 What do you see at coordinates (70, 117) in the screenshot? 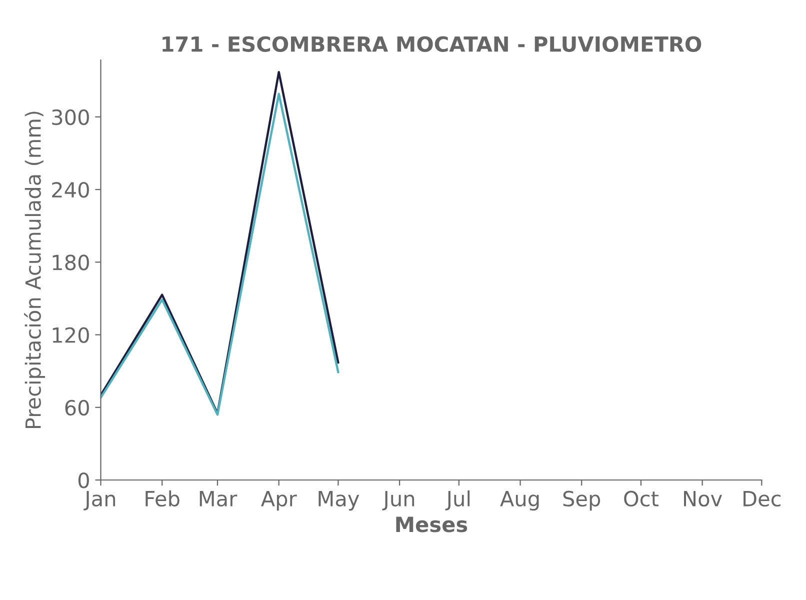
I see `y-tick-label: 300` at bounding box center [70, 117].